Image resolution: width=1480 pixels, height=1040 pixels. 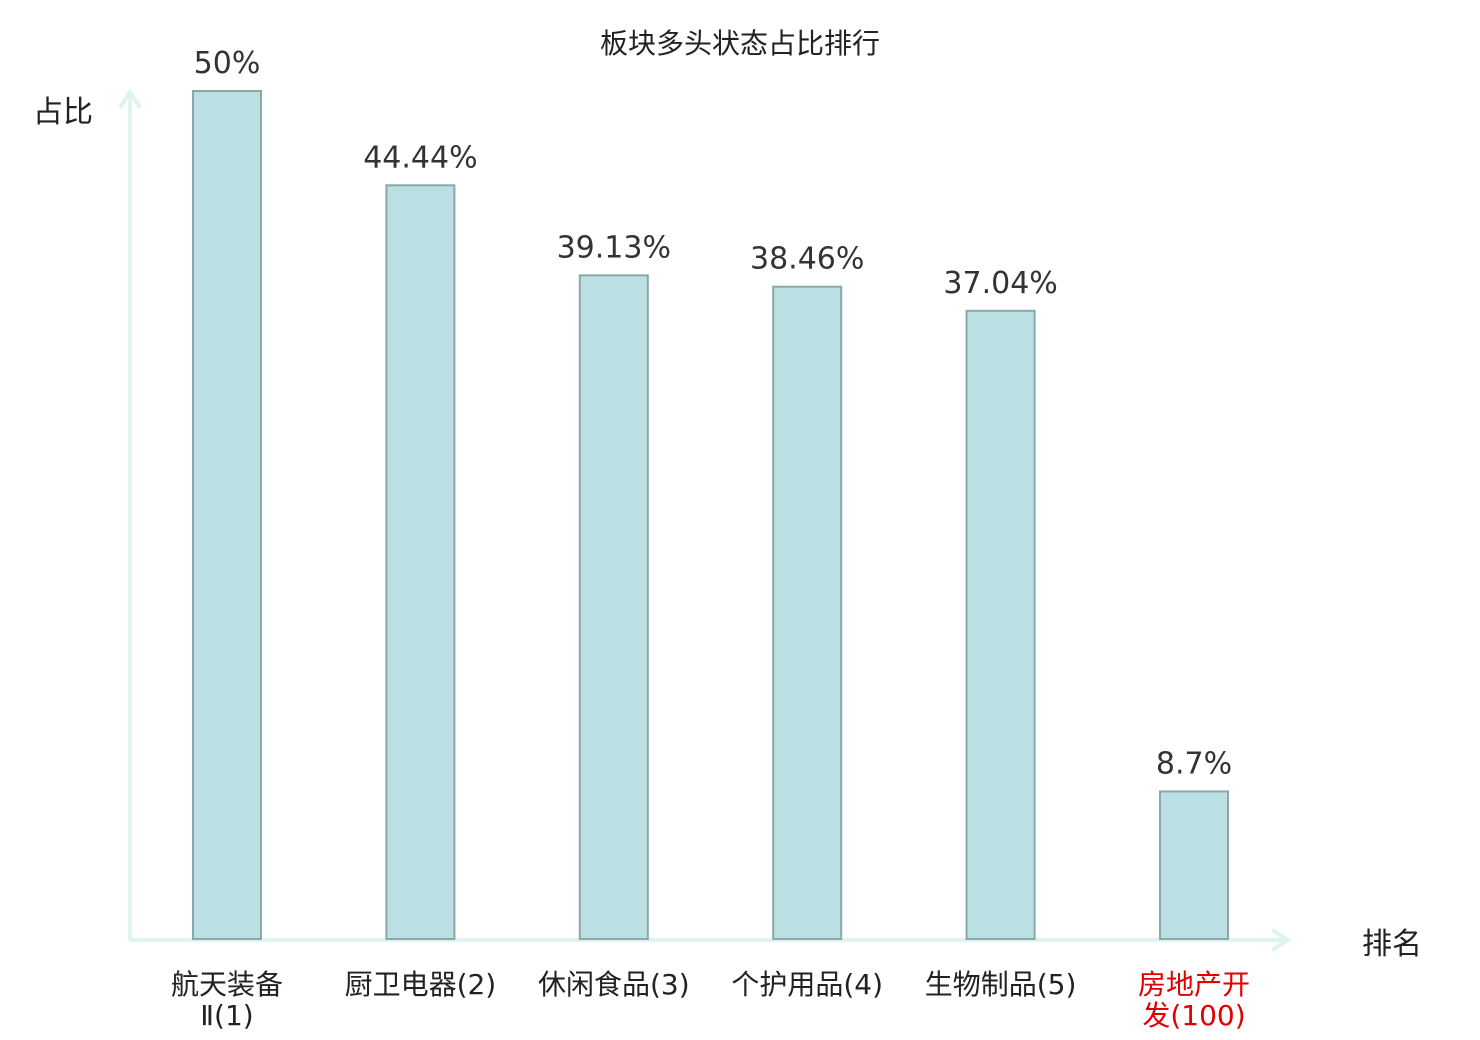 What do you see at coordinates (227, 63) in the screenshot?
I see `bar-value-label: 50%` at bounding box center [227, 63].